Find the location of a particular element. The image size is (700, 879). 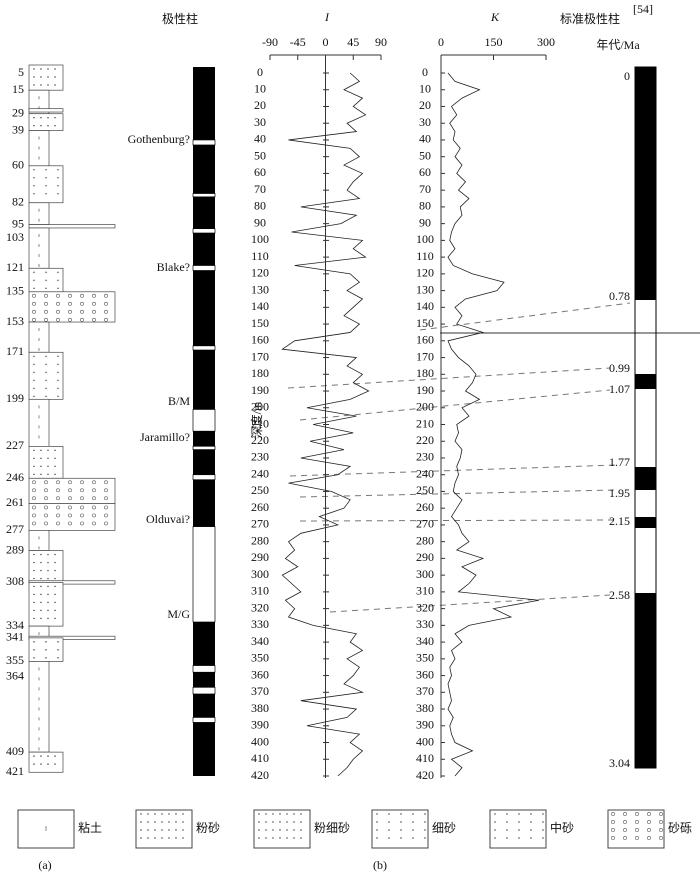

age-label: 1.77 is located at coordinates (619, 462).